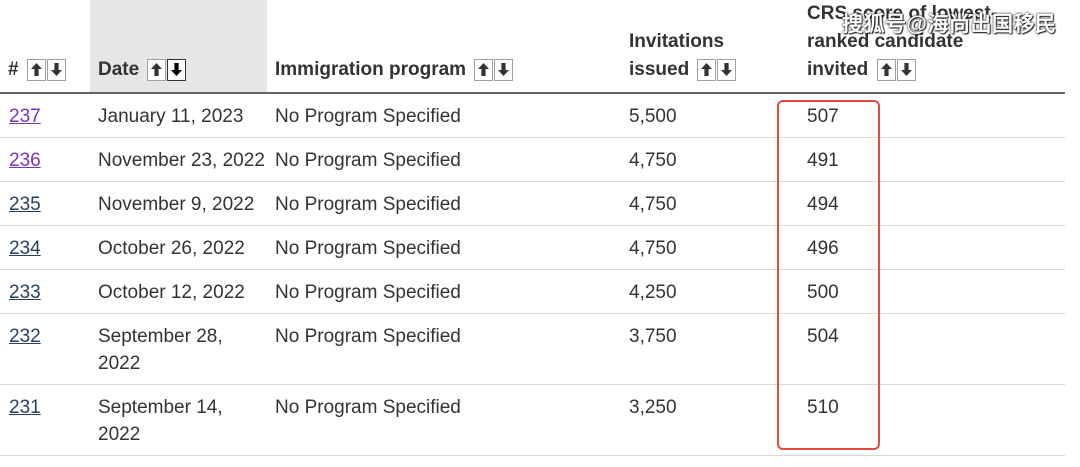  I want to click on date-cell: January 11, 2023, so click(178, 115).